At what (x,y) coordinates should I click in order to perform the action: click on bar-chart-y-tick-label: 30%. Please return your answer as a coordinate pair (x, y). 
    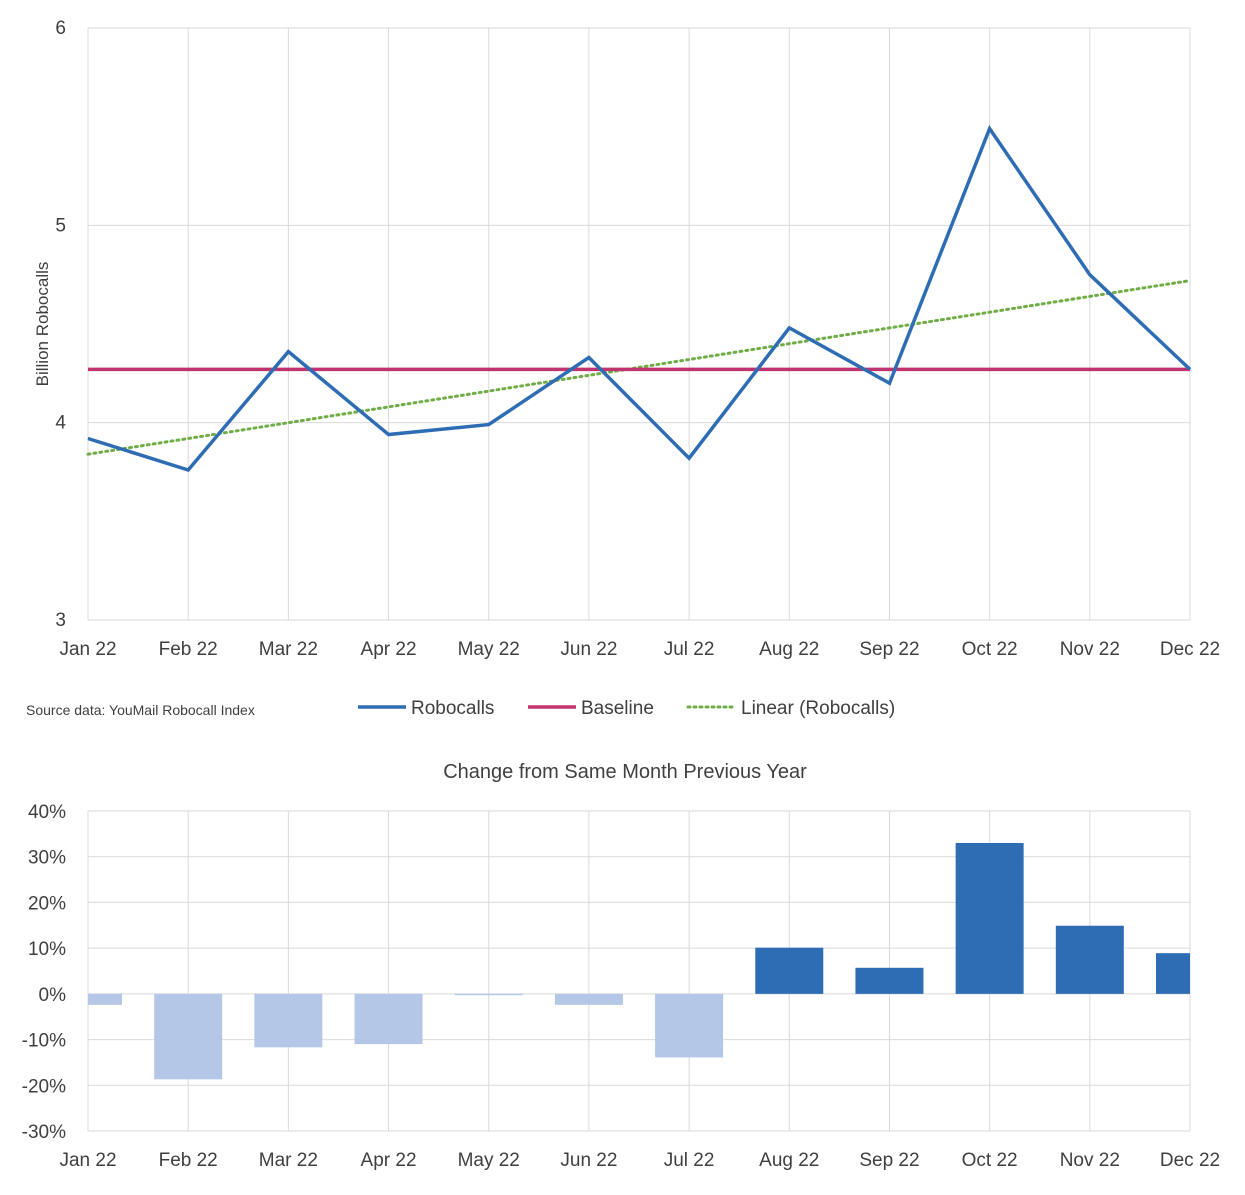
    Looking at the image, I should click on (47, 858).